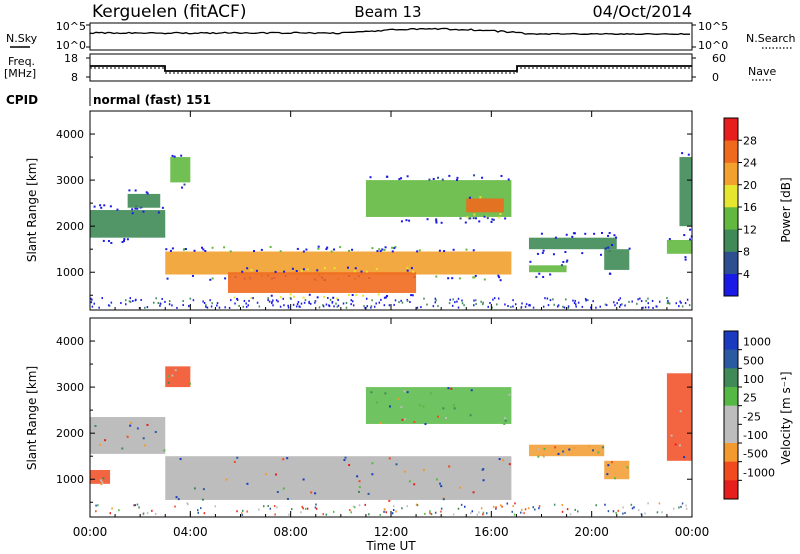 The image size is (800, 554). Describe the element at coordinates (750, 229) in the screenshot. I see `colorbar-tick-label: 12` at that location.